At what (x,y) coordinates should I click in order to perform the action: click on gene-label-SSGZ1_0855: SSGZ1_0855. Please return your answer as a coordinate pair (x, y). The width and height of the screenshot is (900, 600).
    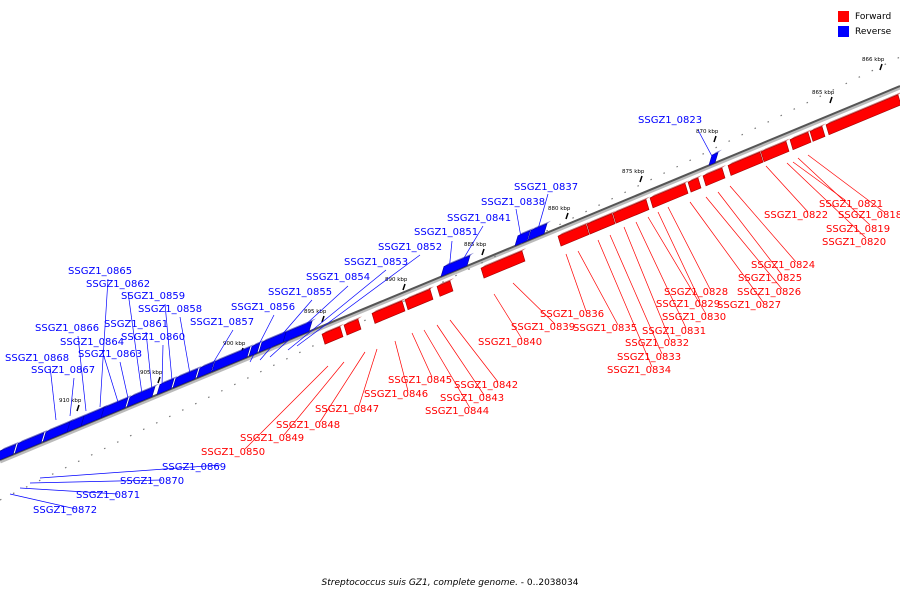
    Looking at the image, I should click on (300, 292).